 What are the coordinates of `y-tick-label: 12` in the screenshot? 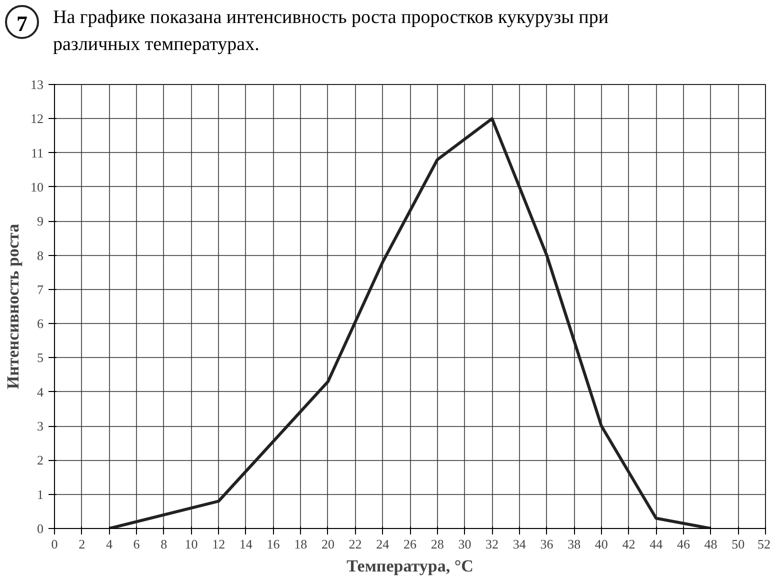 It's located at (37, 118).